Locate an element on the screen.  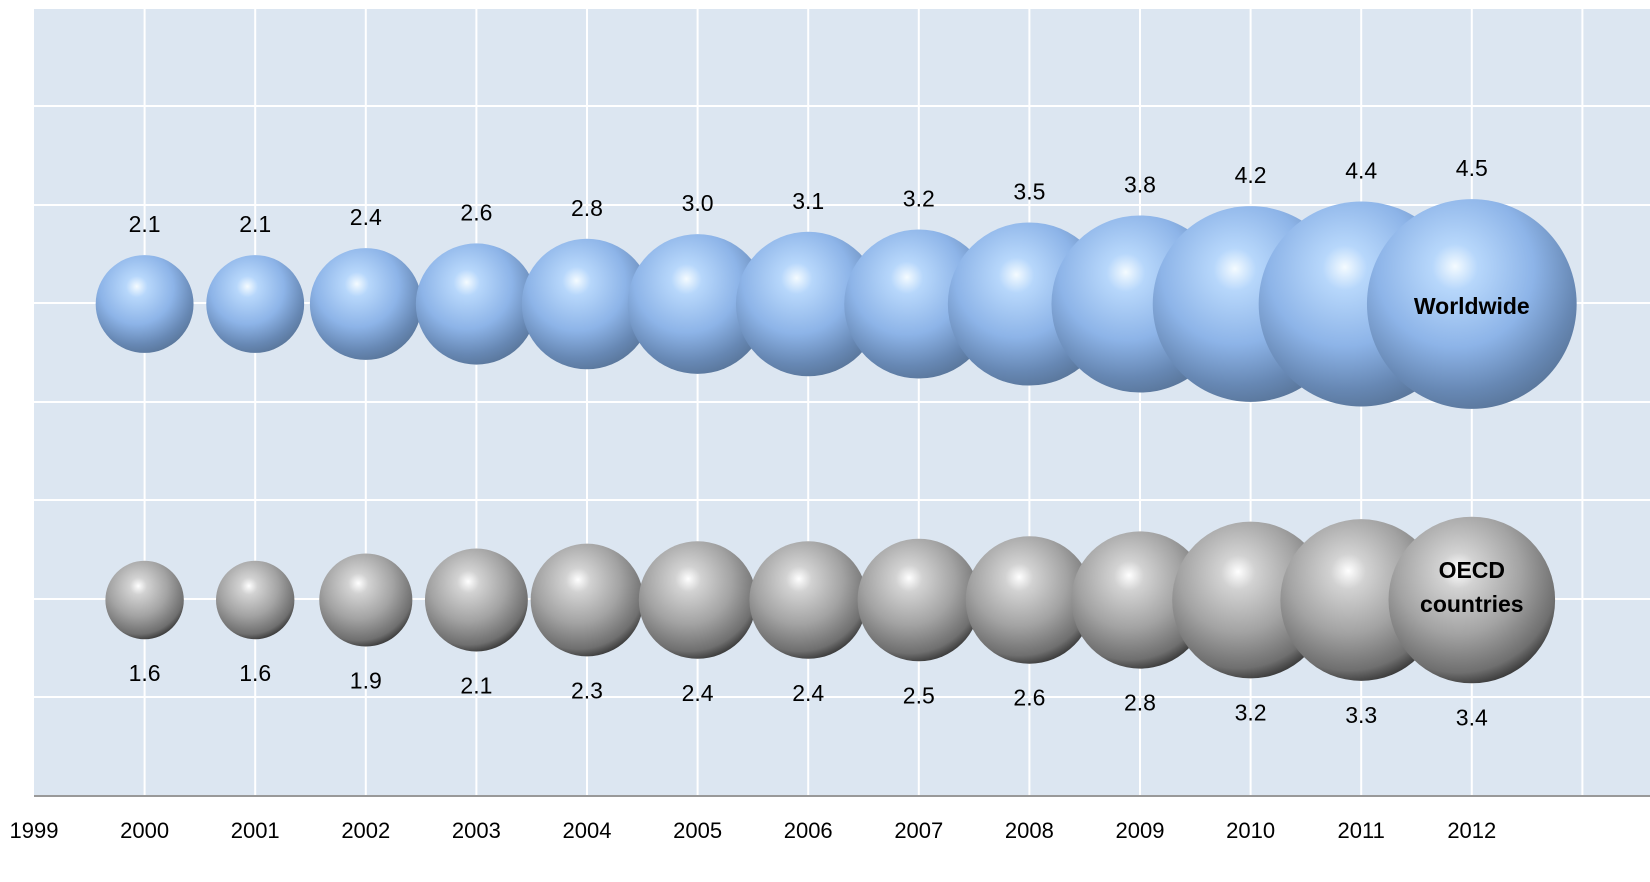
bubble-worldwide-2007 is located at coordinates (919, 304).